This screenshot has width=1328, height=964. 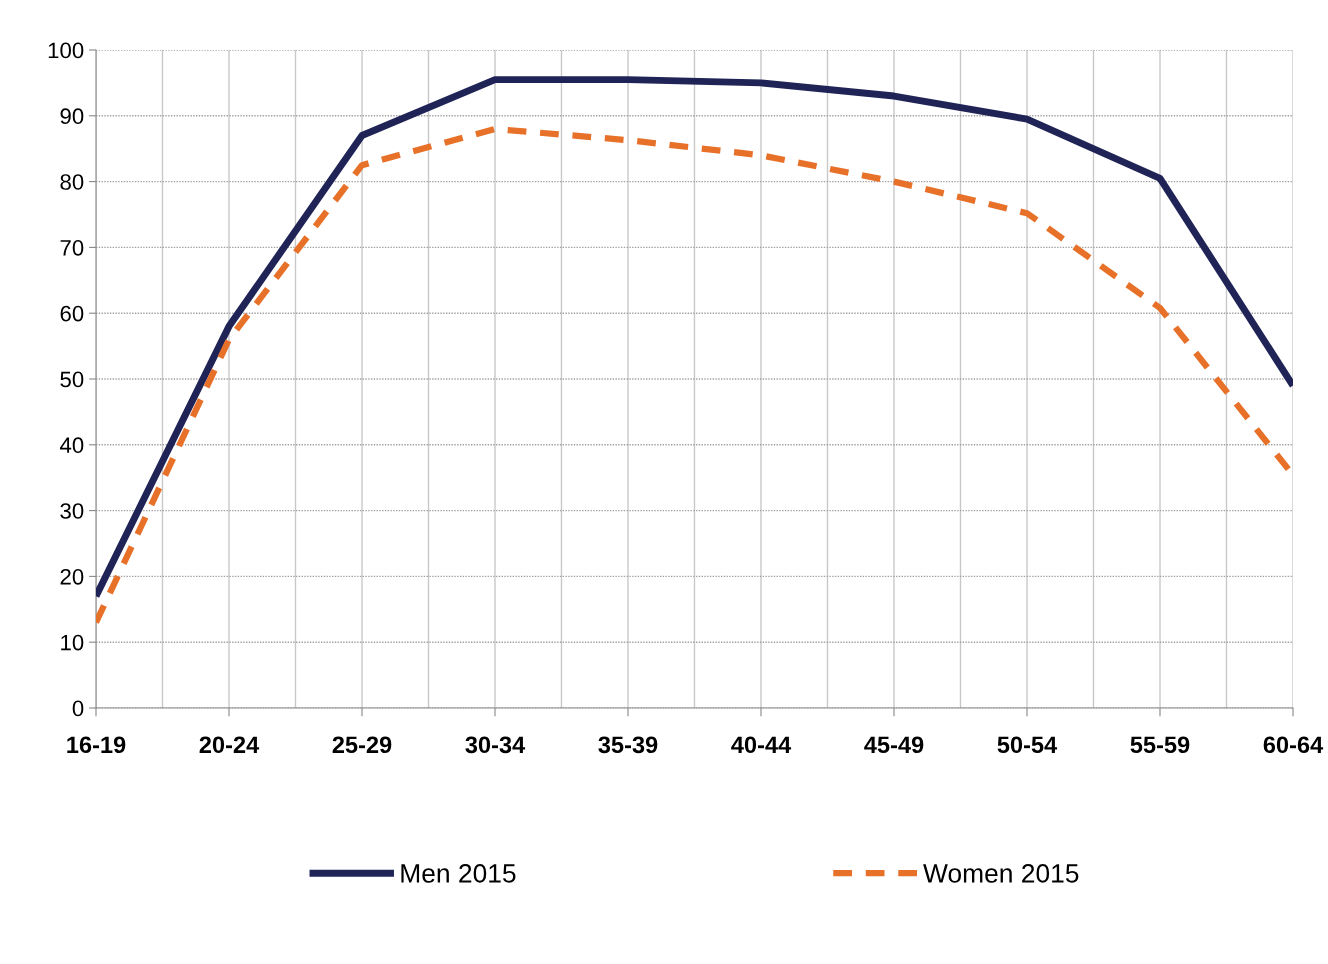 I want to click on x-tick-label: 45-49, so click(x=894, y=745).